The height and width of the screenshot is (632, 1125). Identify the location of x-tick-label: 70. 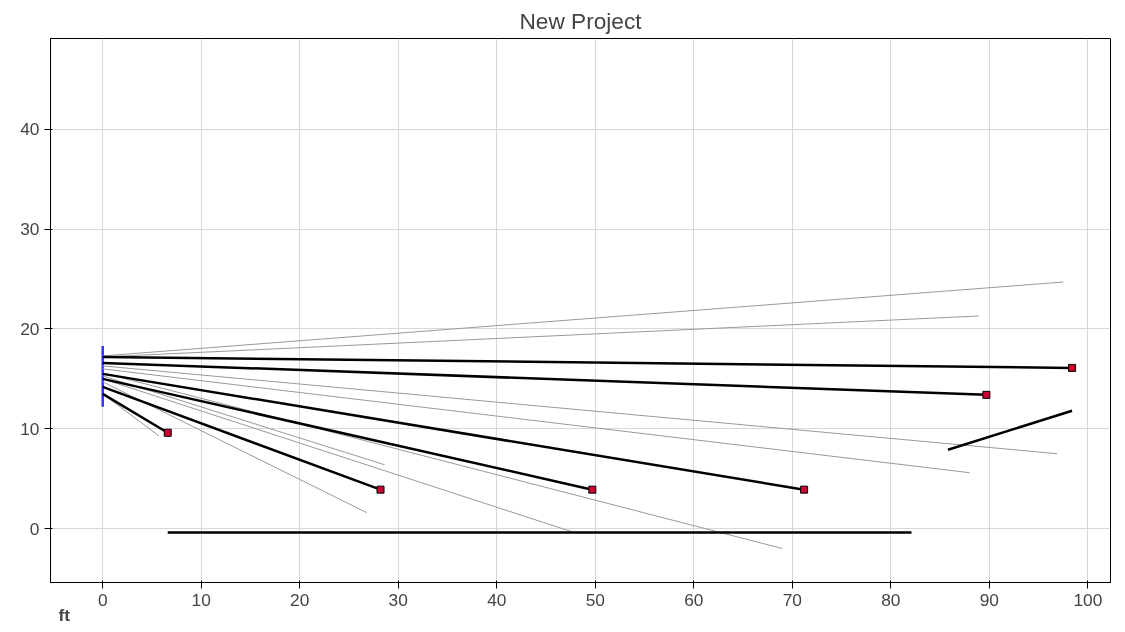
(792, 599).